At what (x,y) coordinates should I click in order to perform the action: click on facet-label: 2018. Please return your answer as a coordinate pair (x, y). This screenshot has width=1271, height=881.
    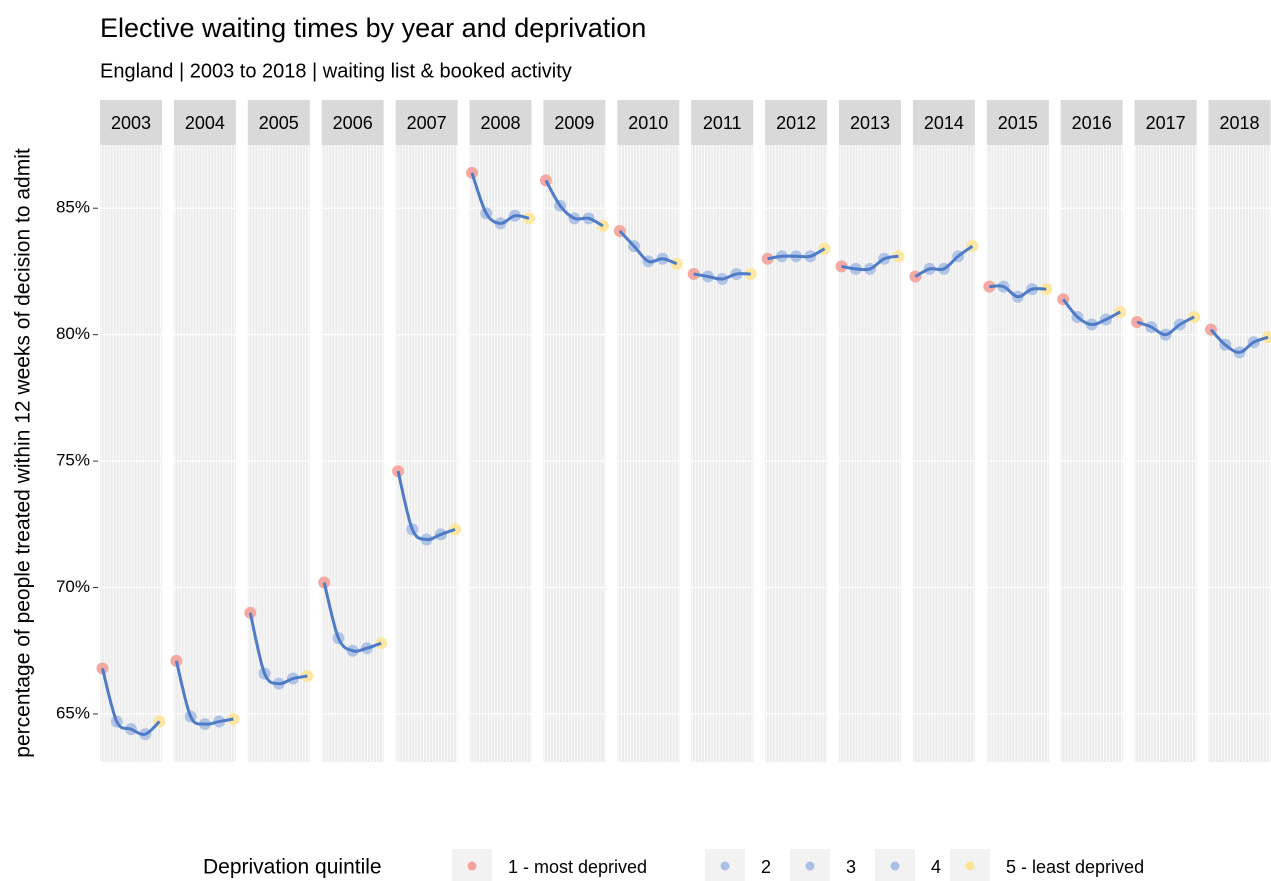
    Looking at the image, I should click on (1239, 123).